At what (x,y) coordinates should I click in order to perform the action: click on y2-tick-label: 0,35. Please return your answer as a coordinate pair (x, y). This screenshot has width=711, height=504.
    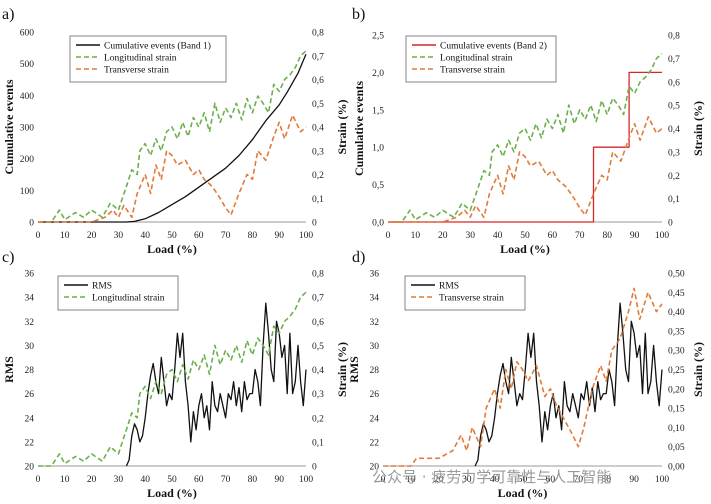
    Looking at the image, I should click on (676, 332).